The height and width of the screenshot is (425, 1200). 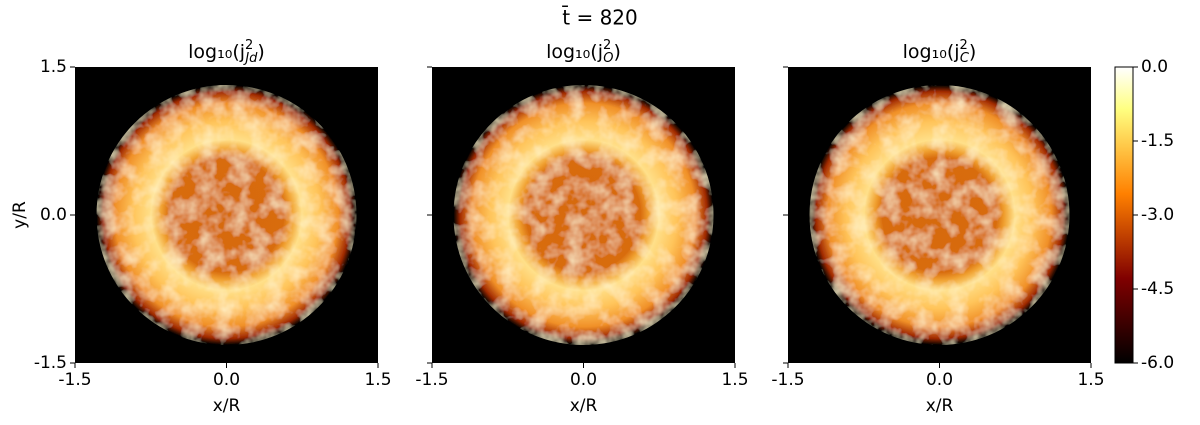 What do you see at coordinates (1124, 215) in the screenshot?
I see `colorbar` at bounding box center [1124, 215].